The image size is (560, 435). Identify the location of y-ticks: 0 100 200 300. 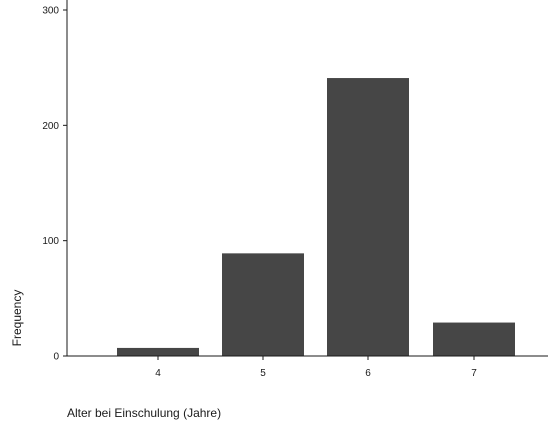
(54, 184).